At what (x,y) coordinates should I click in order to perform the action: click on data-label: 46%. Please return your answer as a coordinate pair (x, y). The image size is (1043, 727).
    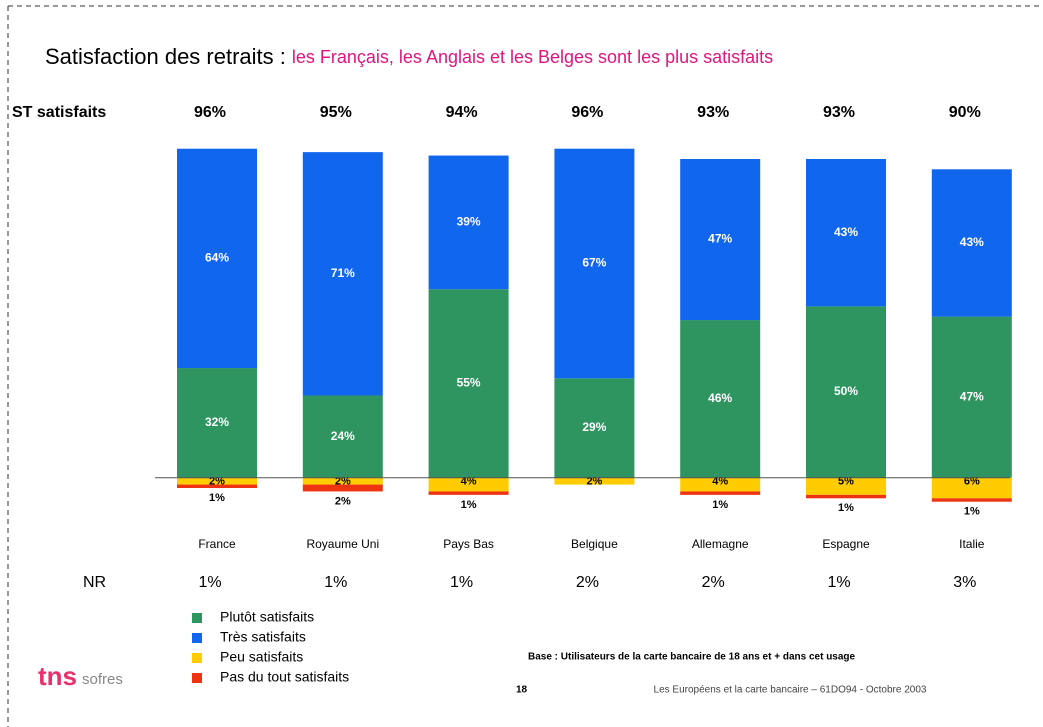
    Looking at the image, I should click on (720, 398).